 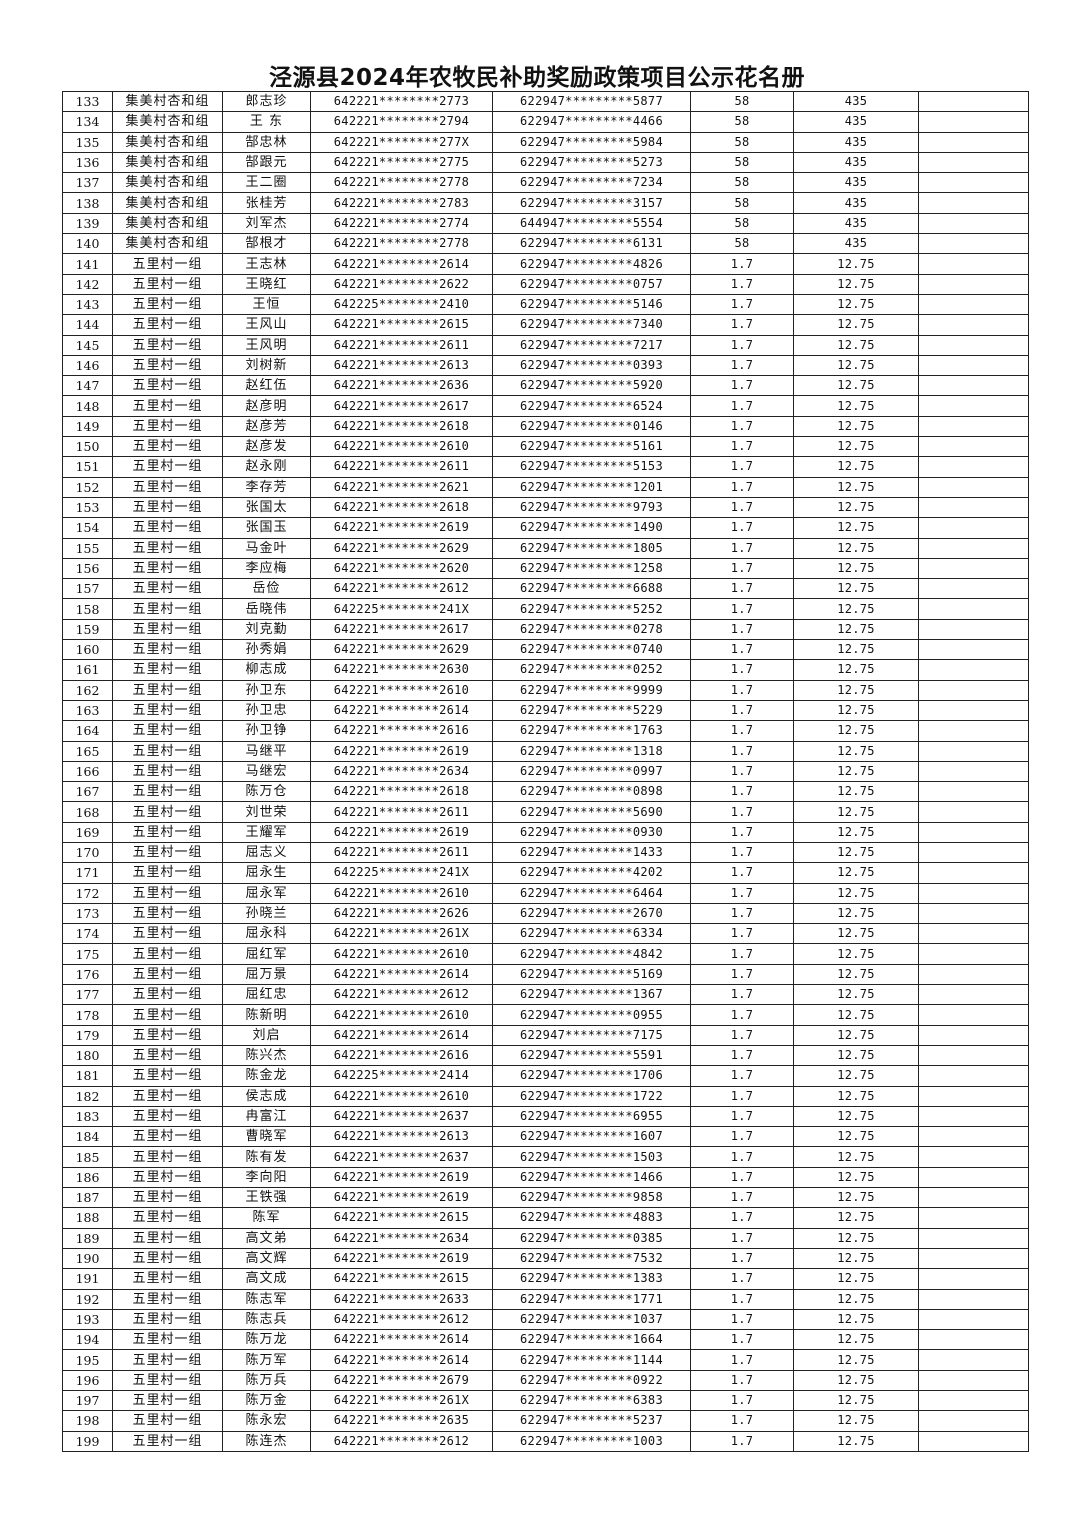 What do you see at coordinates (266, 1360) in the screenshot?
I see `person-name-cell: 陈万军` at bounding box center [266, 1360].